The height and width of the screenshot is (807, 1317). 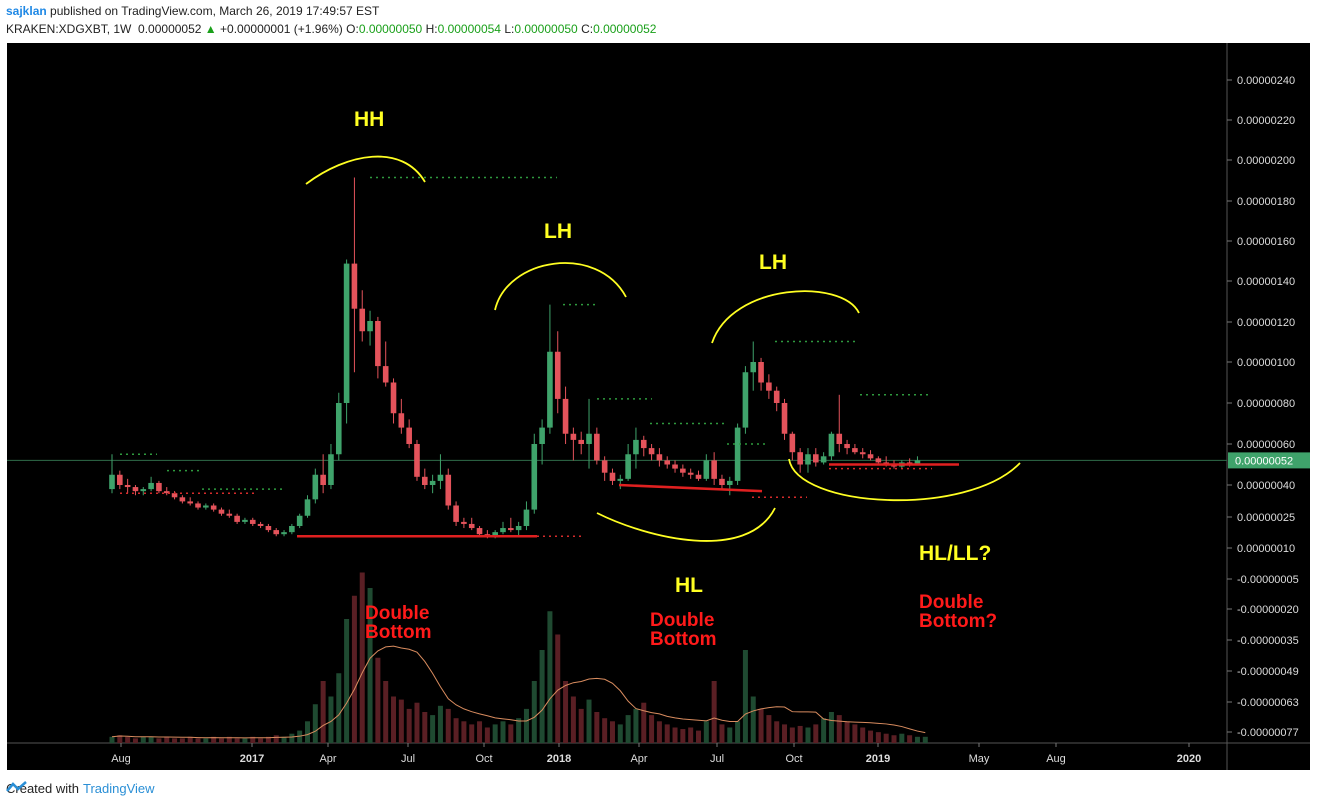 What do you see at coordinates (518, 692) in the screenshot?
I see `volume-ma-line` at bounding box center [518, 692].